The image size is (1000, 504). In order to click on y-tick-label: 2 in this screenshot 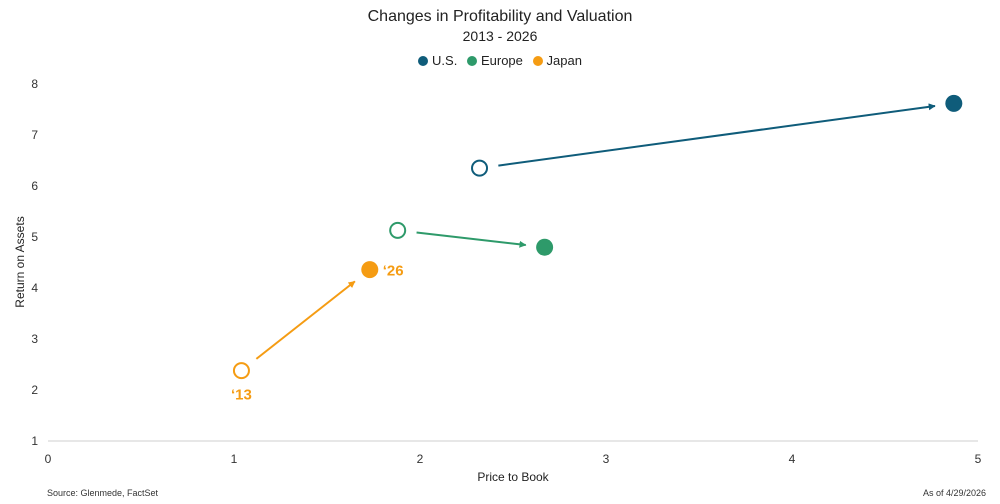, I will do `click(34, 390)`.